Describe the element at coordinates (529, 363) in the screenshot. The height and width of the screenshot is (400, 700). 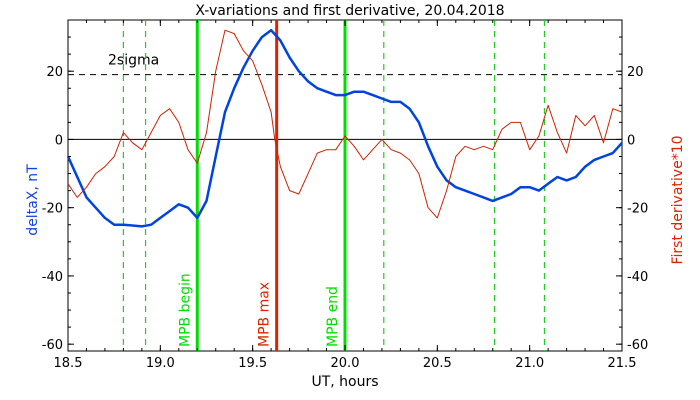
I see `x-tick-label-6: 21.0` at that location.